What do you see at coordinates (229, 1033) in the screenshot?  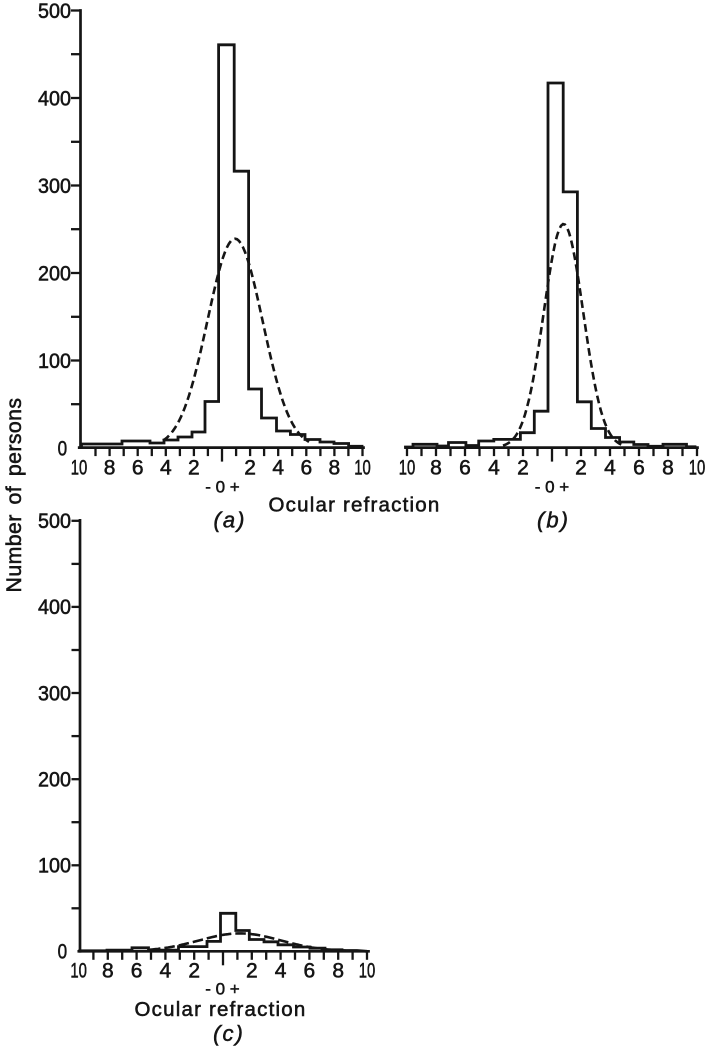 I see `svg-text: (c)` at bounding box center [229, 1033].